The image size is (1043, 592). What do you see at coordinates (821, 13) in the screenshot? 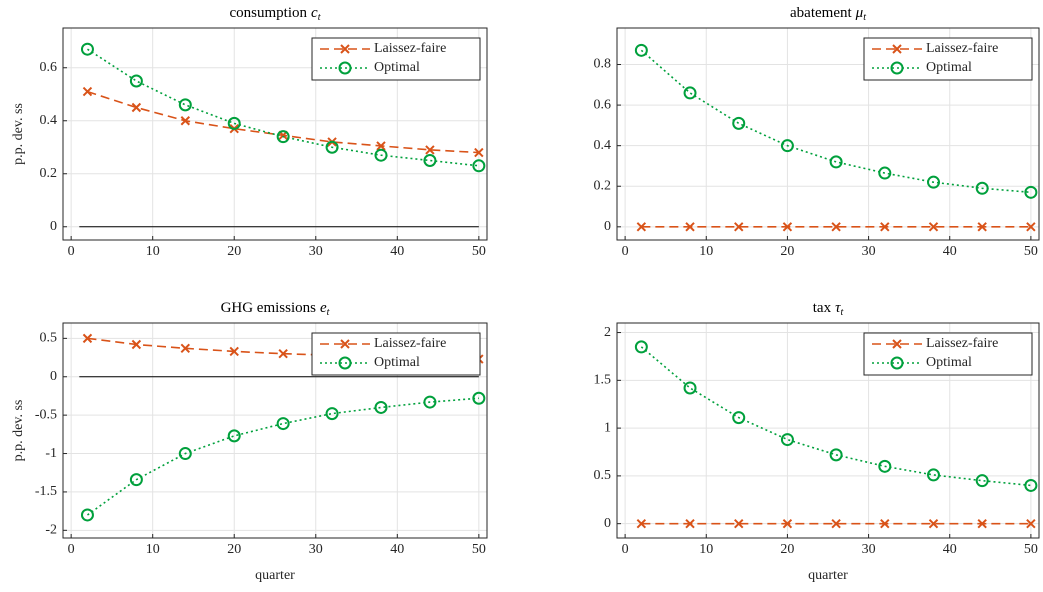
I see `title-text: abatement` at bounding box center [821, 13].